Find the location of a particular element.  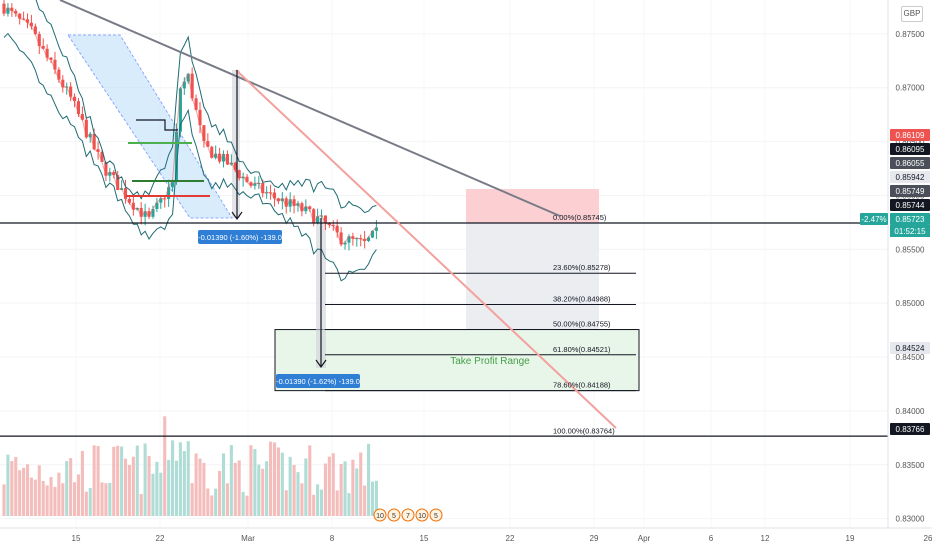

change-badge-bg is located at coordinates (874, 219).